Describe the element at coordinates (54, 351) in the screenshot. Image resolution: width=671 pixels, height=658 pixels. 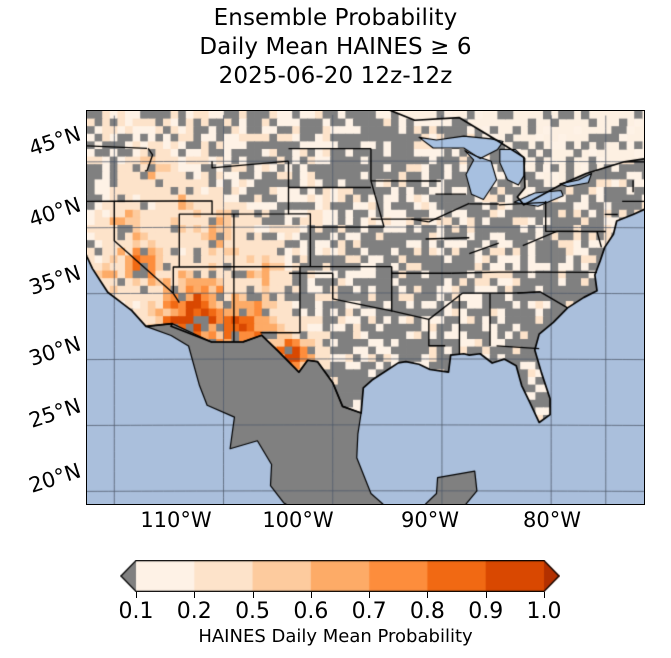
I see `lat-tick-label: 30°N` at that location.